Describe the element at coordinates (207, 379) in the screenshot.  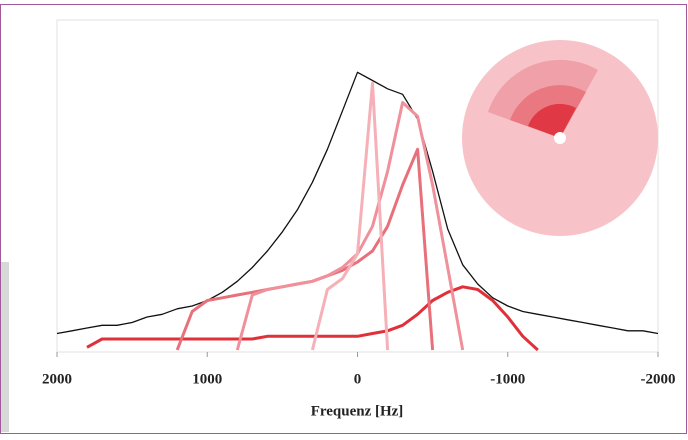
I see `x-tick-label: 1000` at that location.